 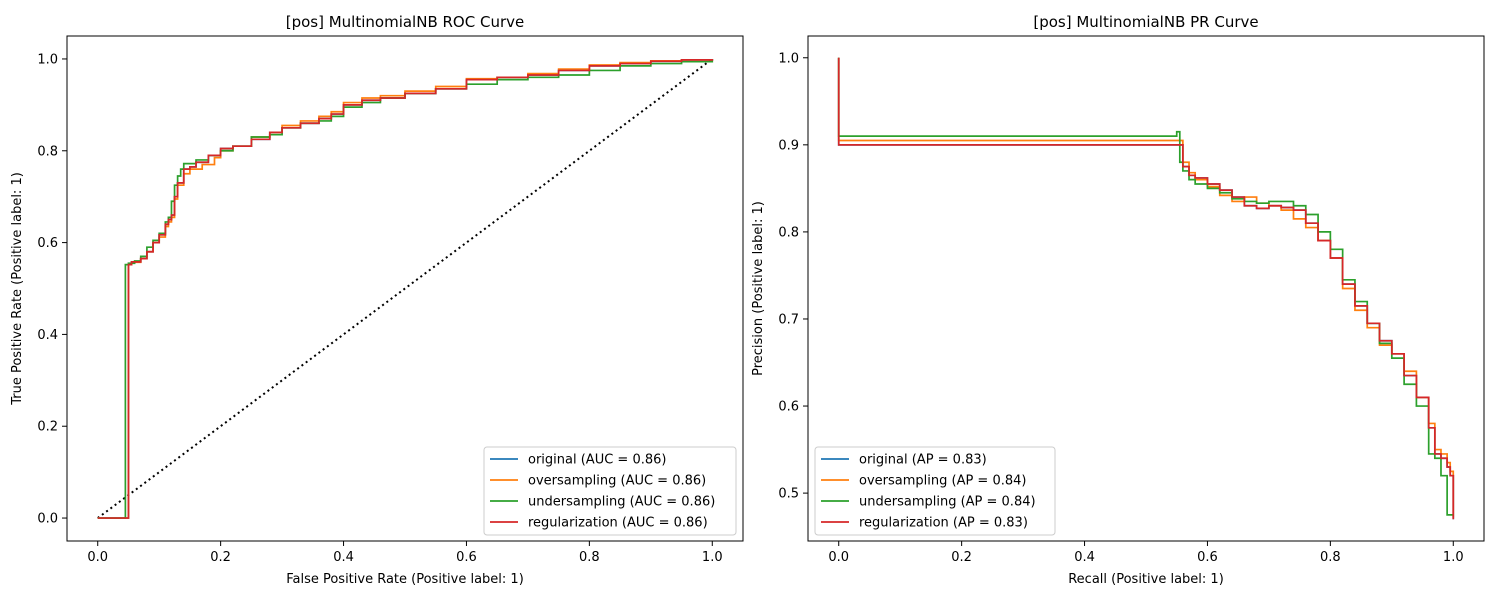 I want to click on legend-label-3: undersampling (AP = 0.84), so click(x=947, y=502).